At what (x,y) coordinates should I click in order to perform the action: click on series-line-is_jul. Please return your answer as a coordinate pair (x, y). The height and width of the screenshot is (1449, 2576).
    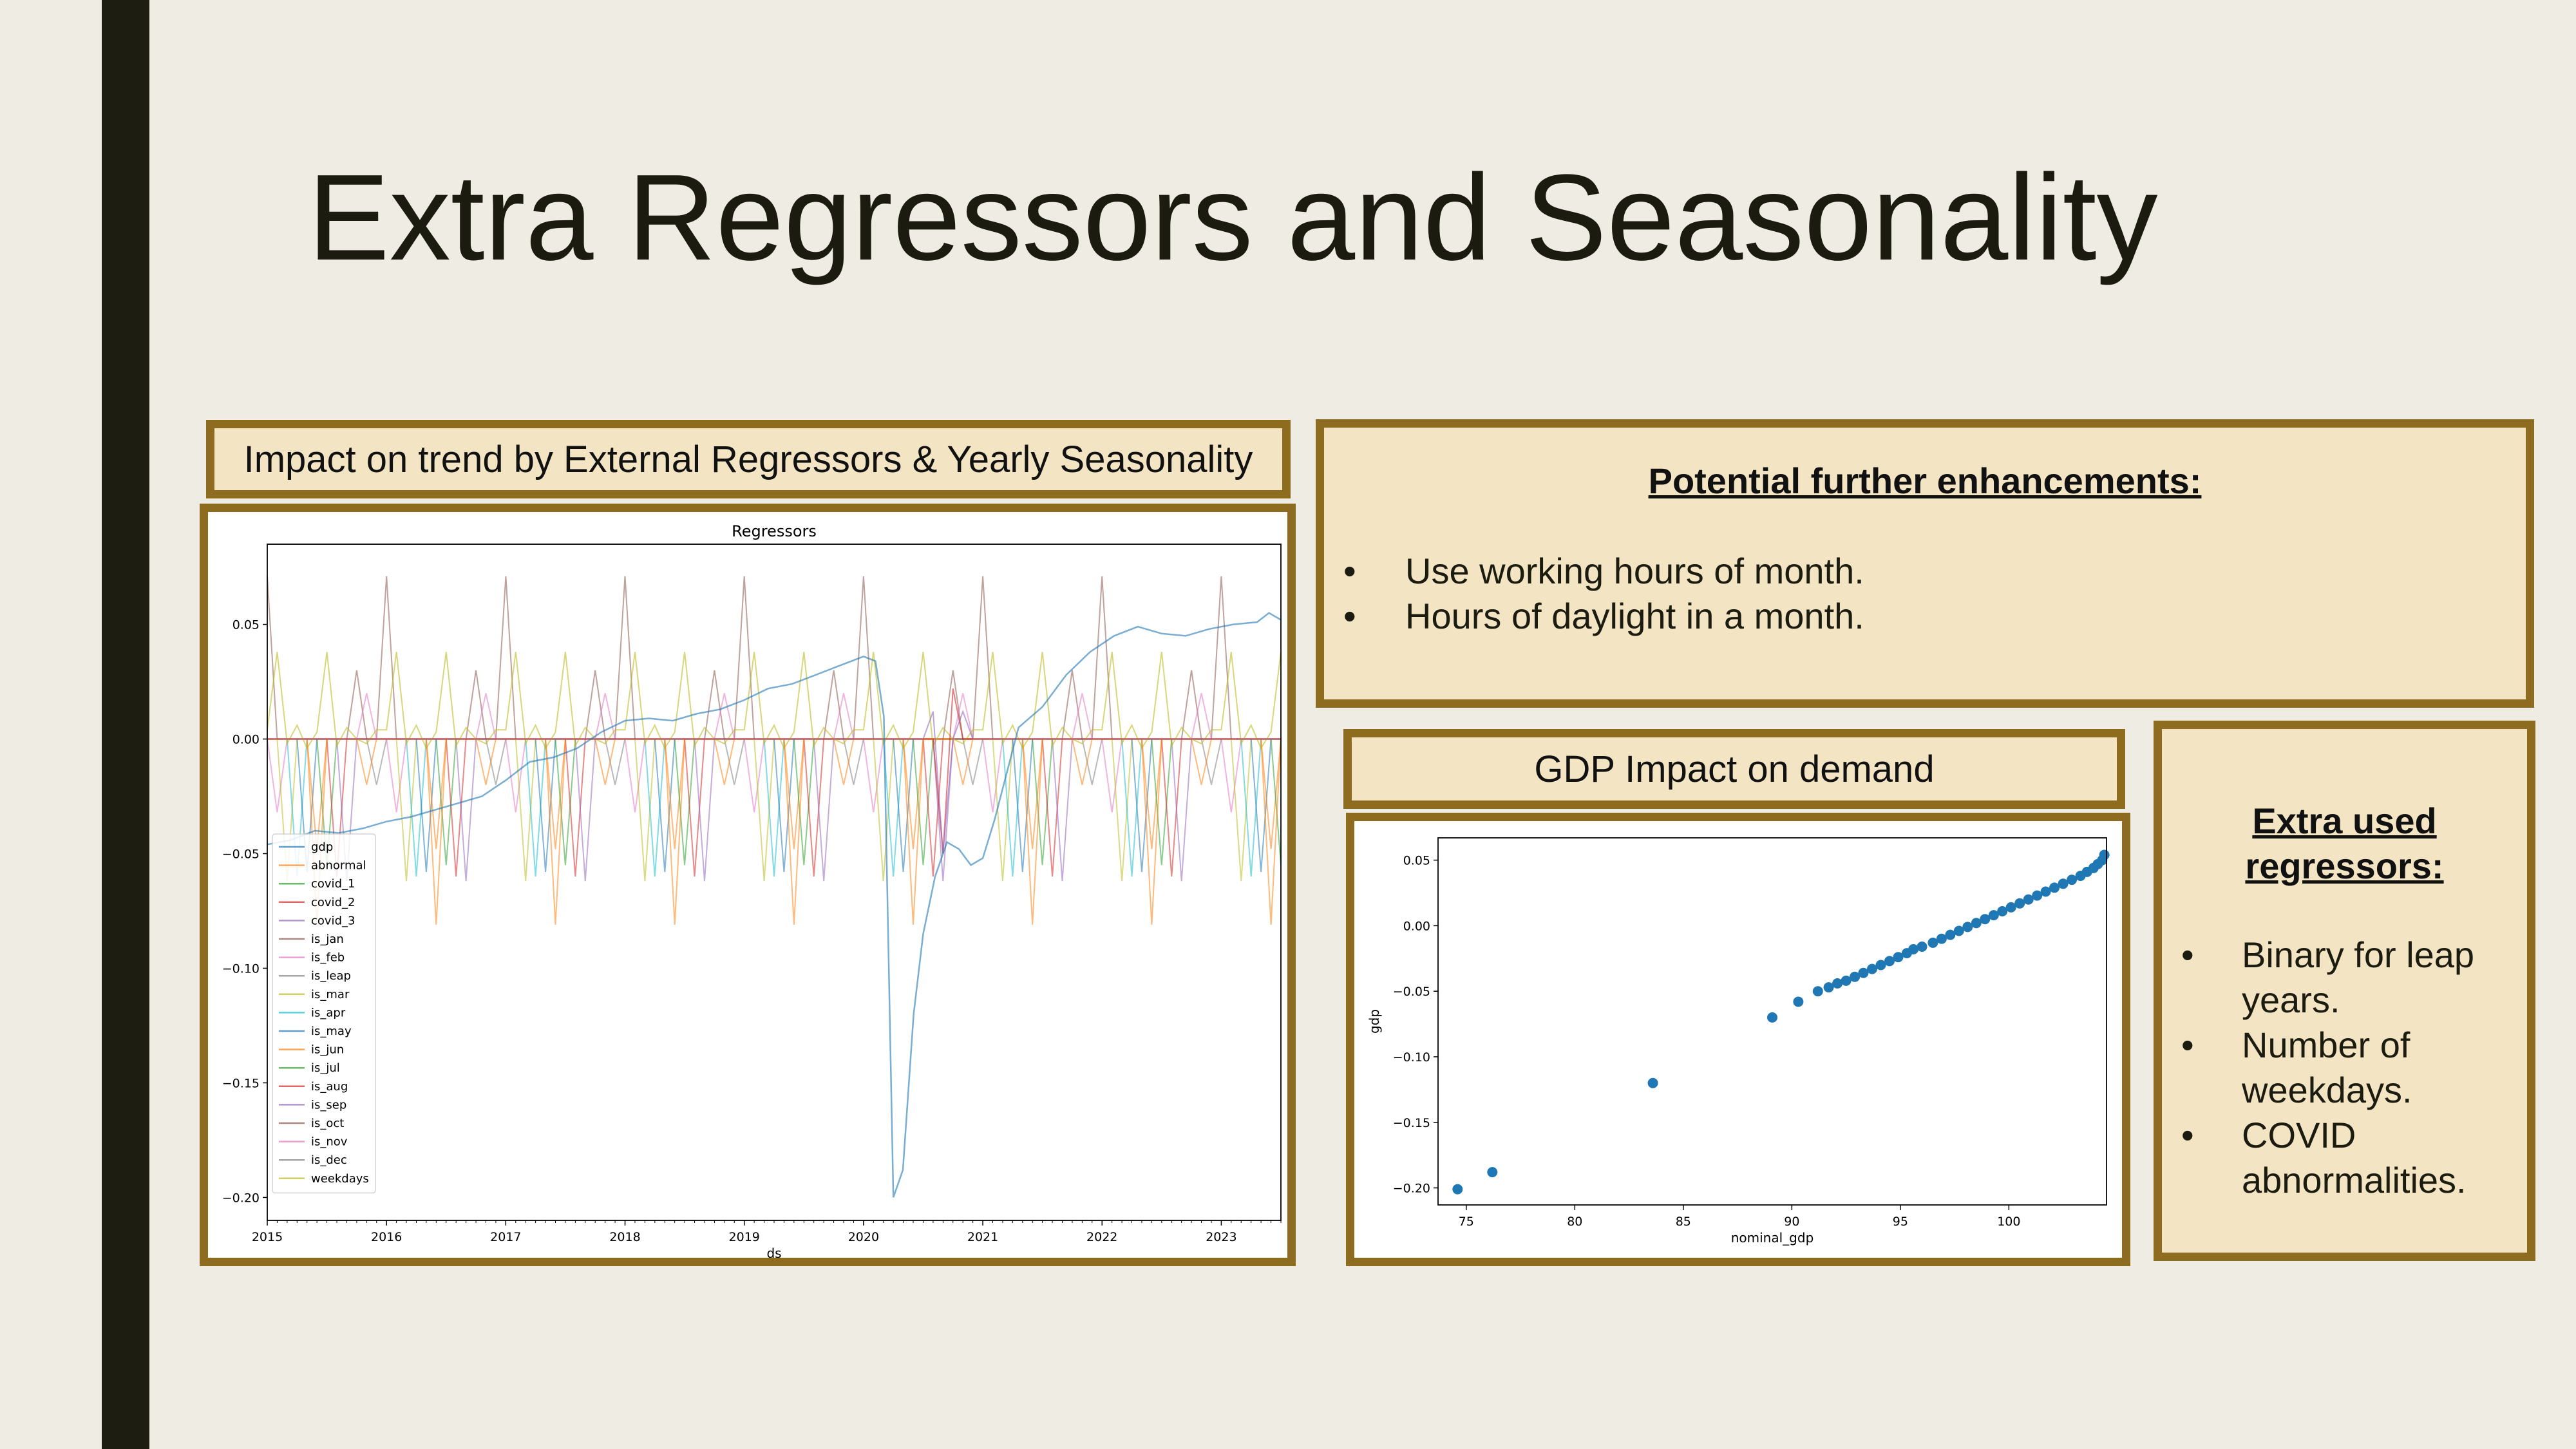
    Looking at the image, I should click on (775, 802).